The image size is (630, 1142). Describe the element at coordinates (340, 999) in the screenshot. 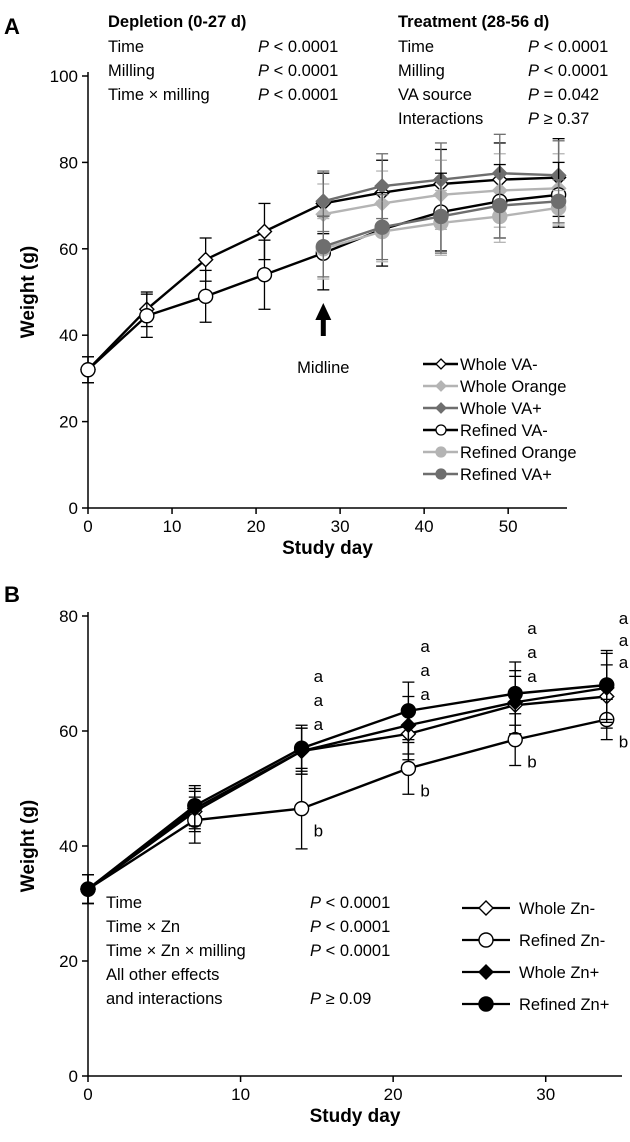

I see `stat-p: P ≥ 0.09` at that location.